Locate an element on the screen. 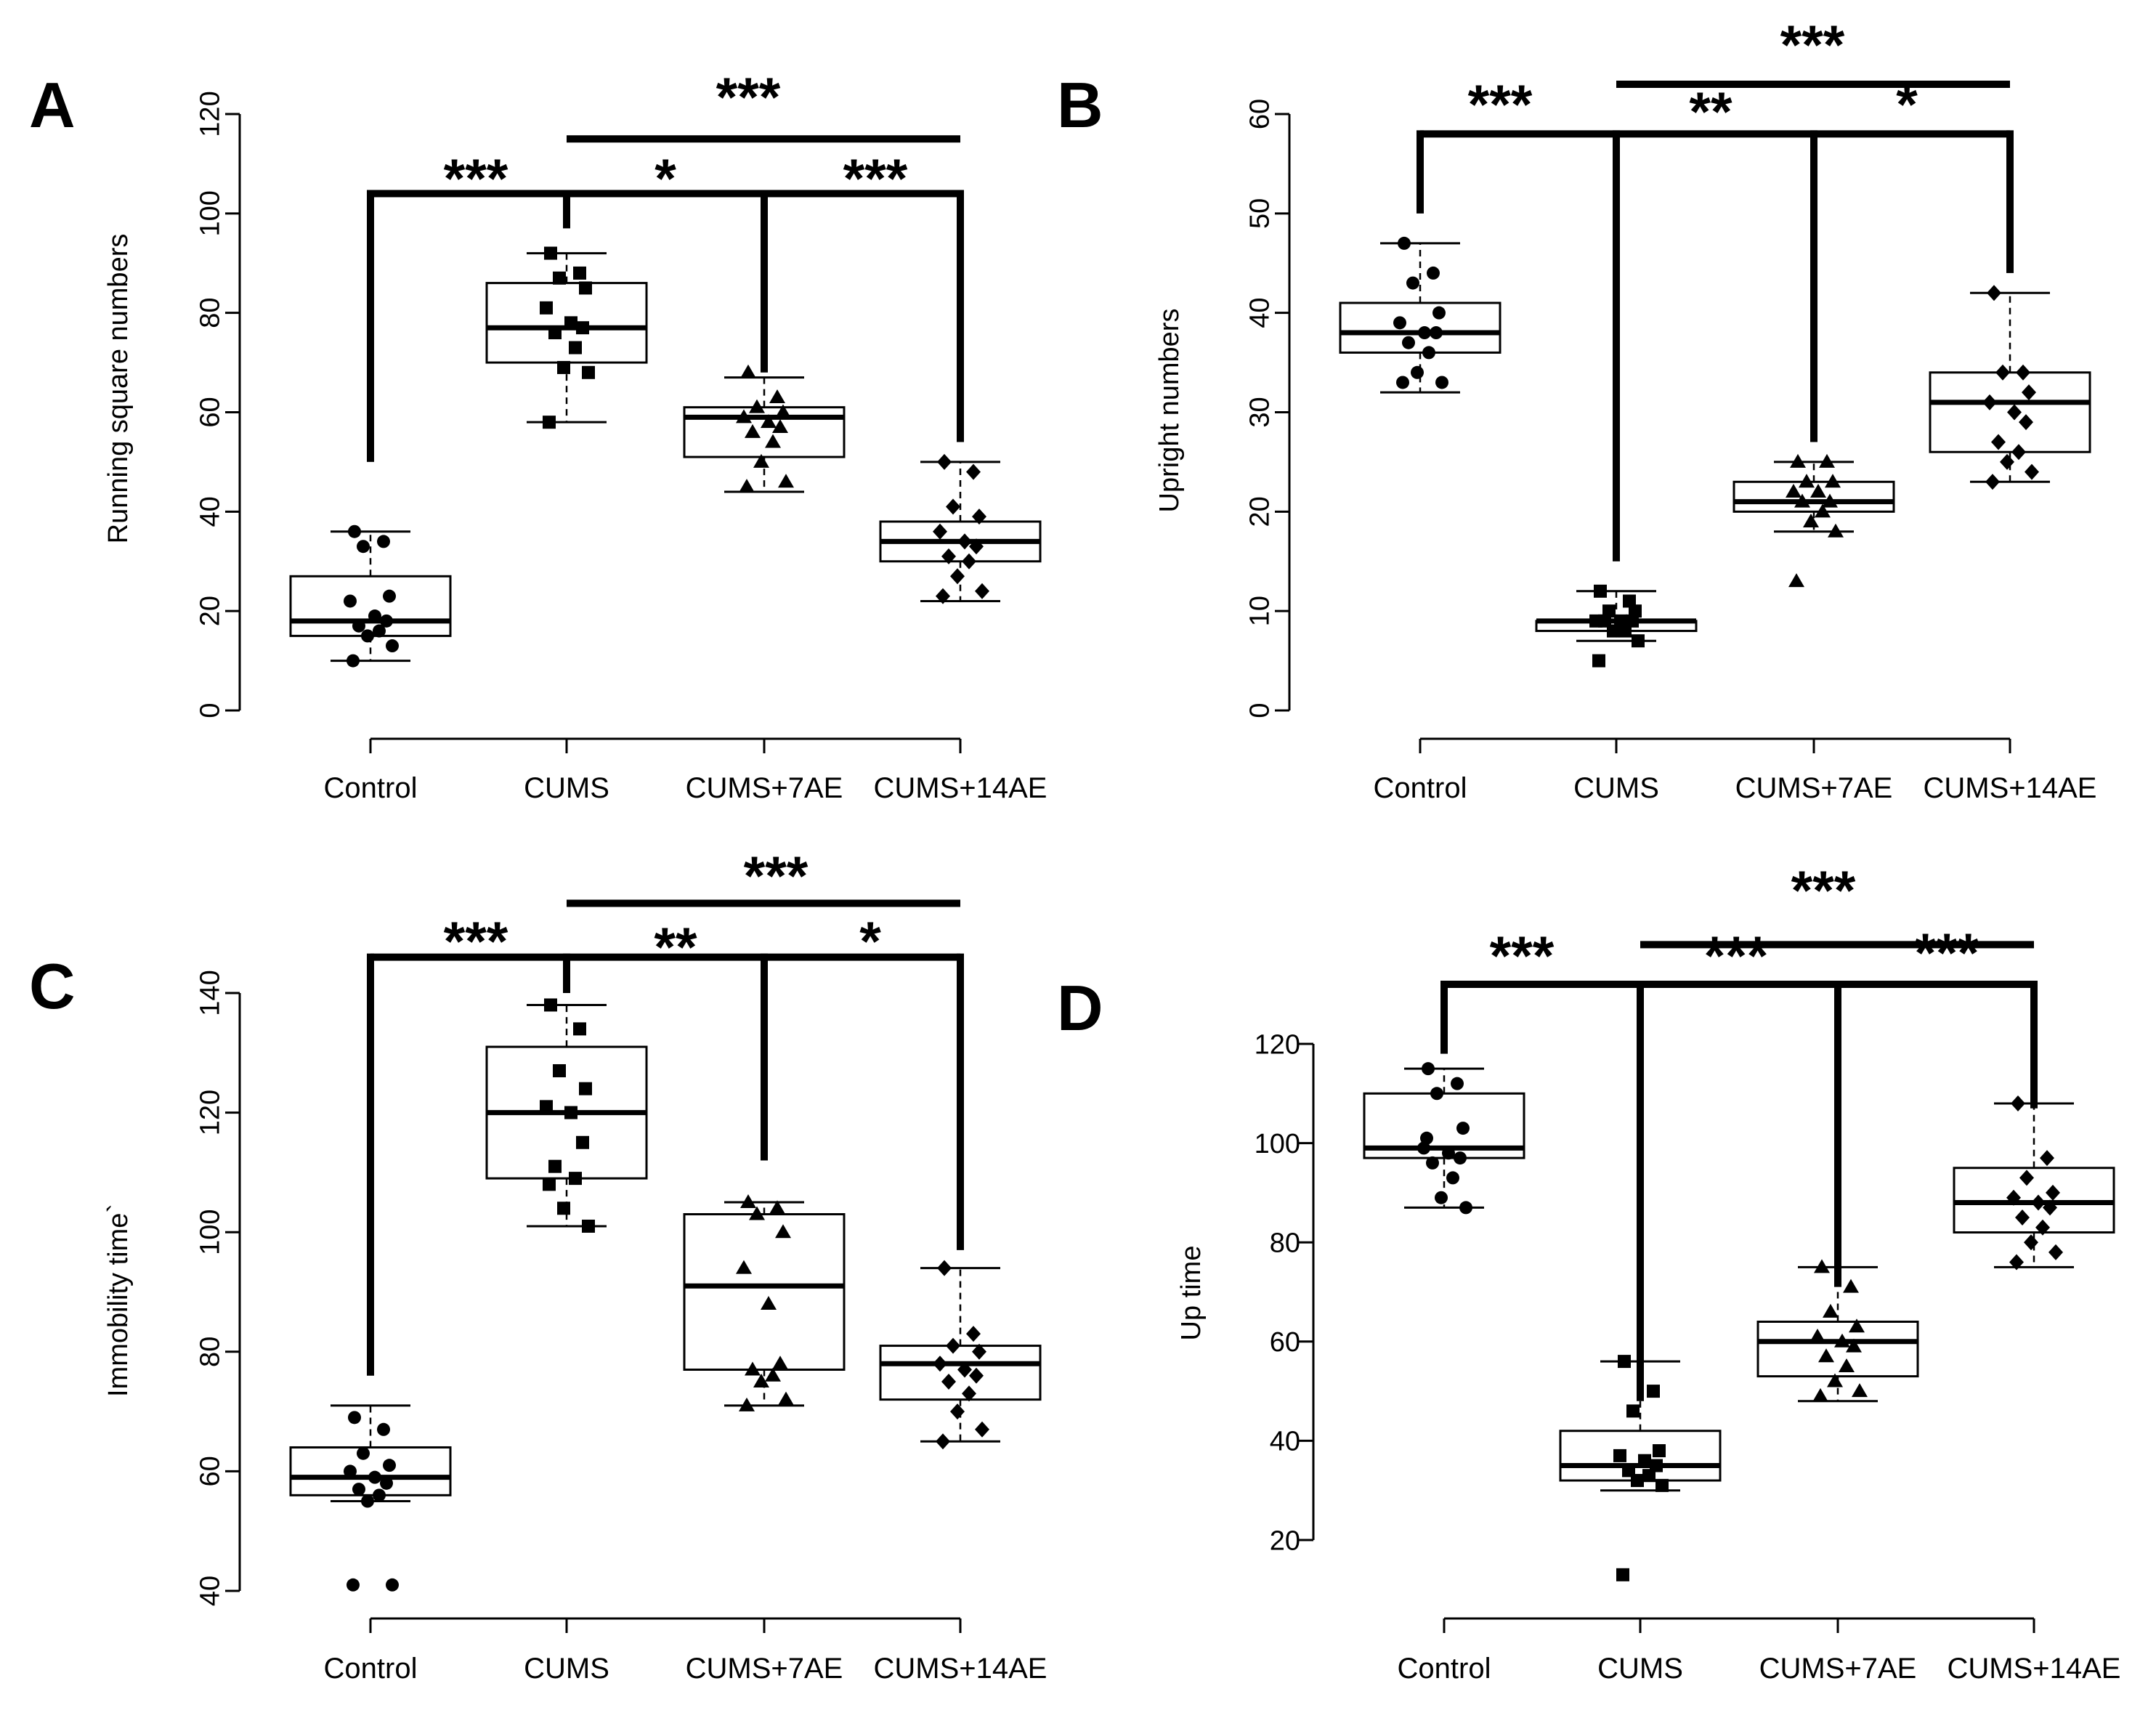  significance-label: ** is located at coordinates (1710, 112).